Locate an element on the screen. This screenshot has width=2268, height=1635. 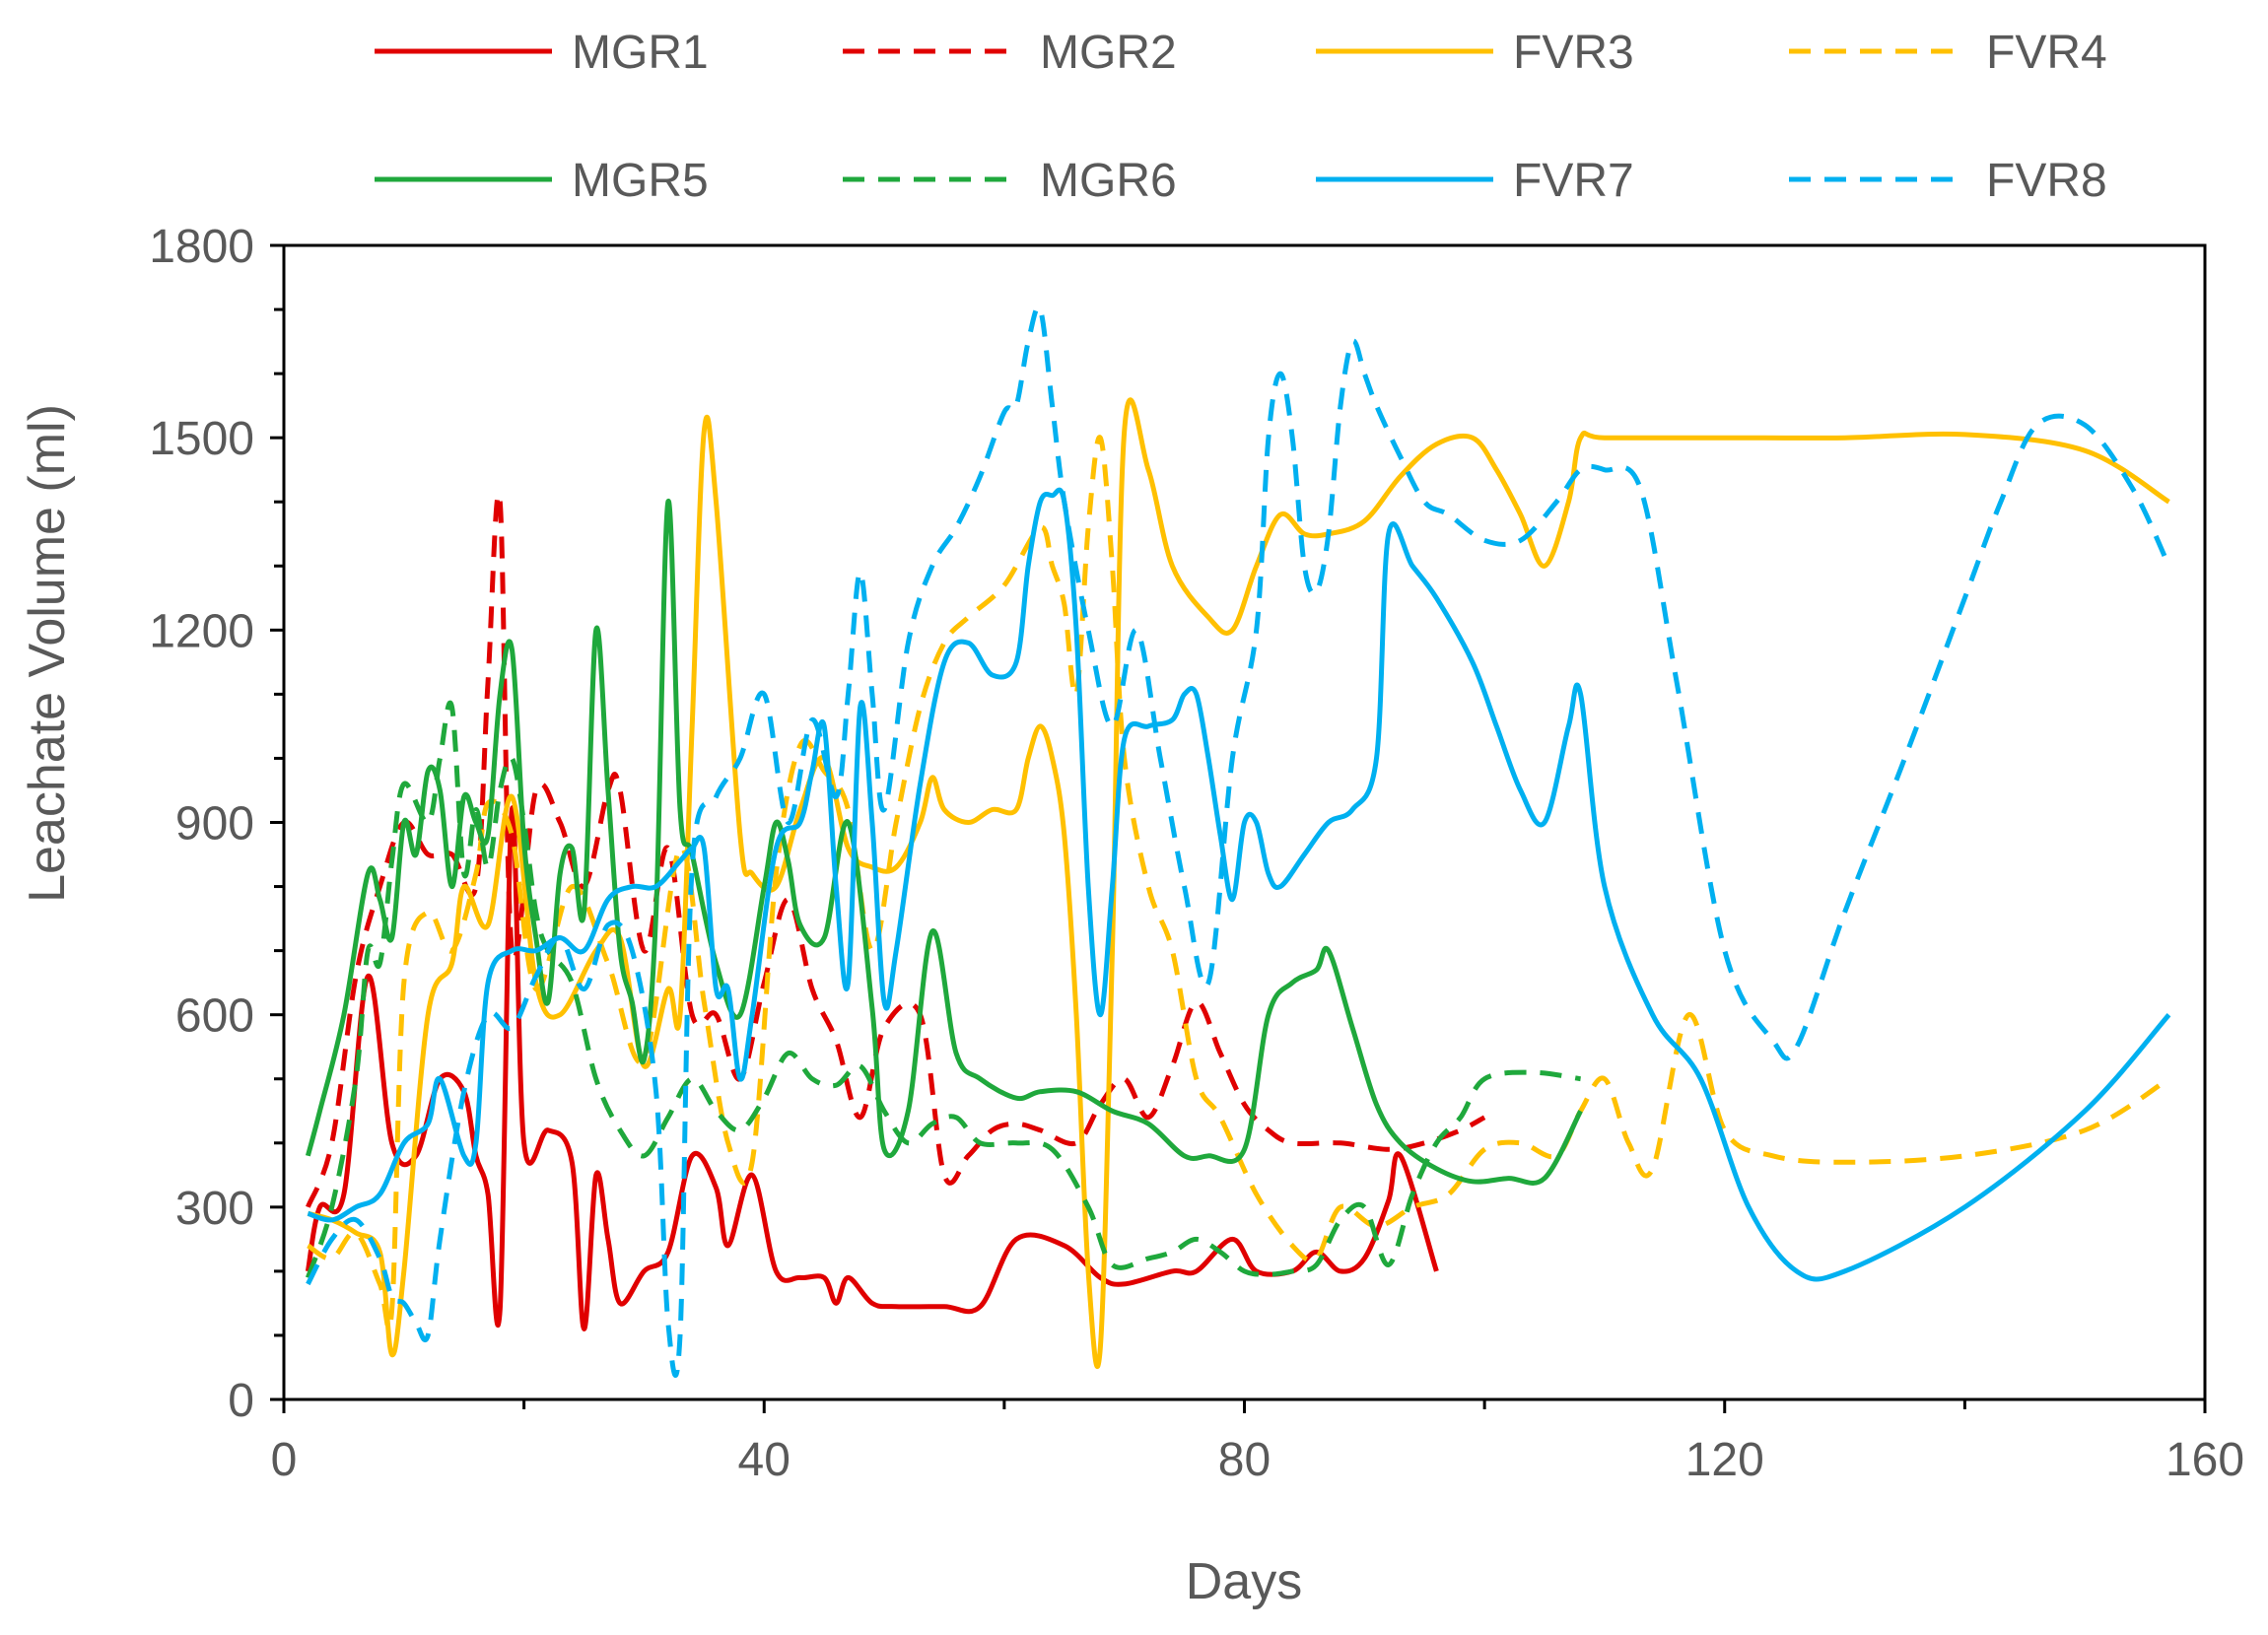
x-tick-label: 0 is located at coordinates (284, 1460).